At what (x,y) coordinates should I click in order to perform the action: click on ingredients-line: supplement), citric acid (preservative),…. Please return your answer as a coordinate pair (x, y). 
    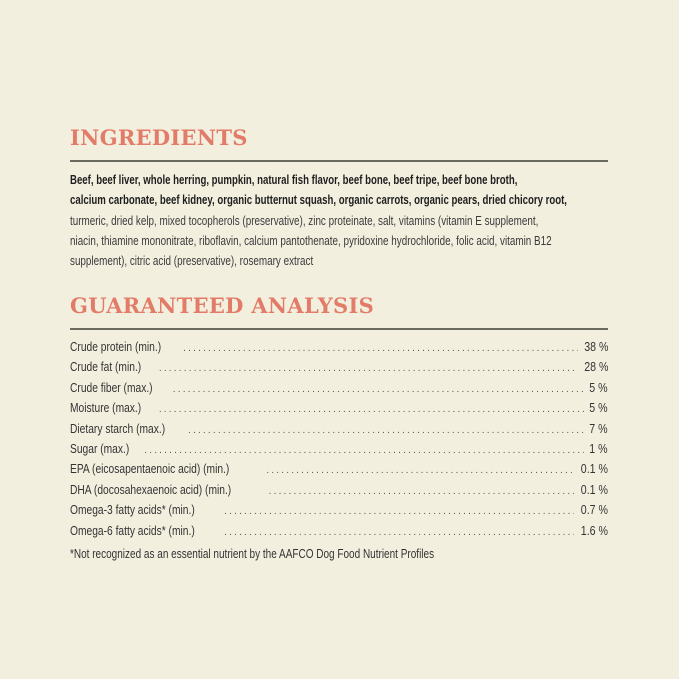
    Looking at the image, I should click on (192, 261).